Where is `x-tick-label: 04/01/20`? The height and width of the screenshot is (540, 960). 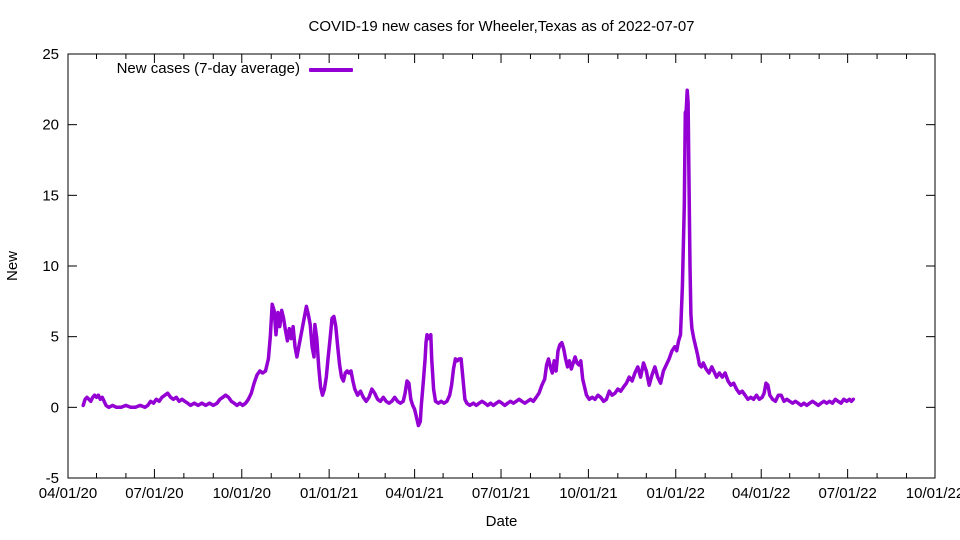
x-tick-label: 04/01/20 is located at coordinates (68, 493).